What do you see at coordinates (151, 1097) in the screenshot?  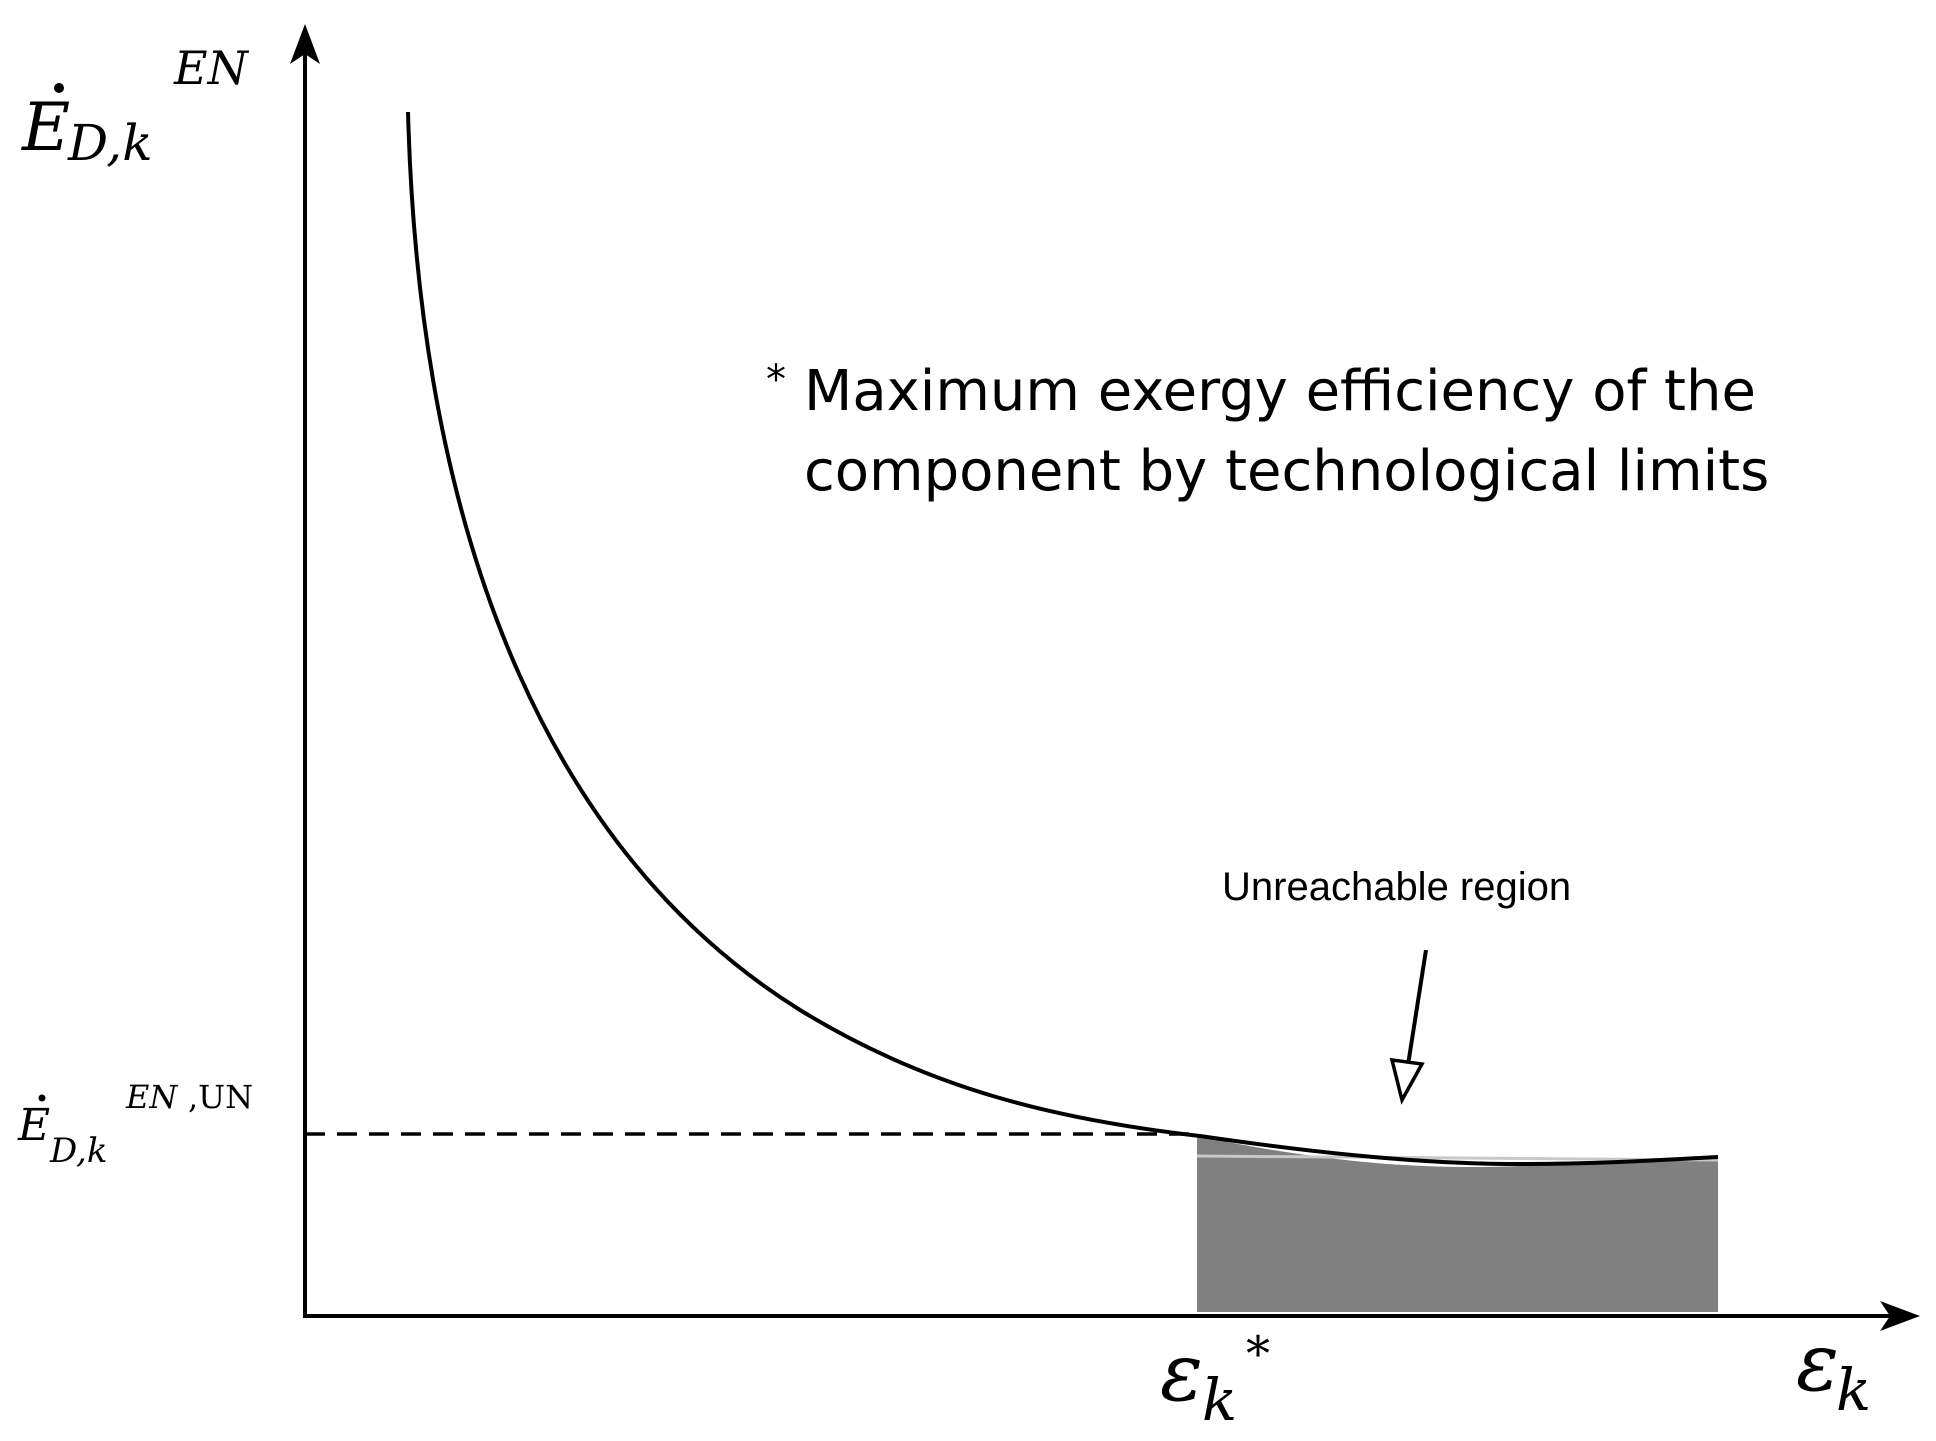 I see `level-superscript-italic: EN` at bounding box center [151, 1097].